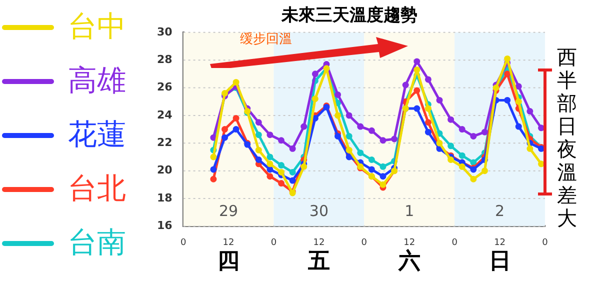  What do you see at coordinates (164, 142) in the screenshot?
I see `y-tick-label: 22` at bounding box center [164, 142].